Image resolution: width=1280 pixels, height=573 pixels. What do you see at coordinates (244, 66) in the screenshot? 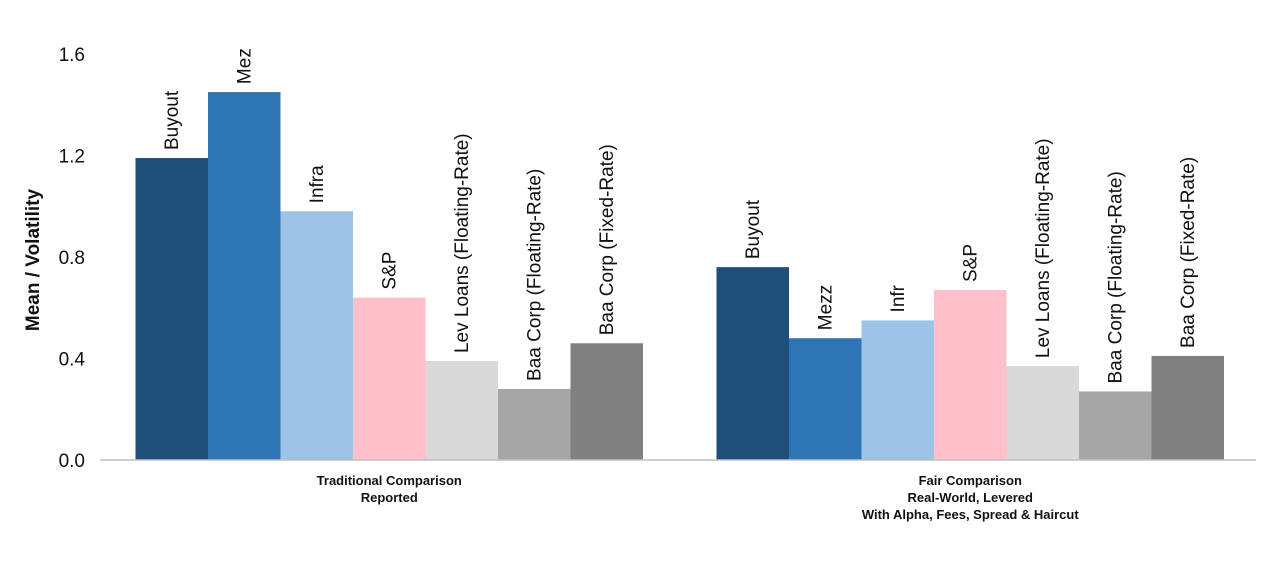
I see `bar-label: Mez` at bounding box center [244, 66].